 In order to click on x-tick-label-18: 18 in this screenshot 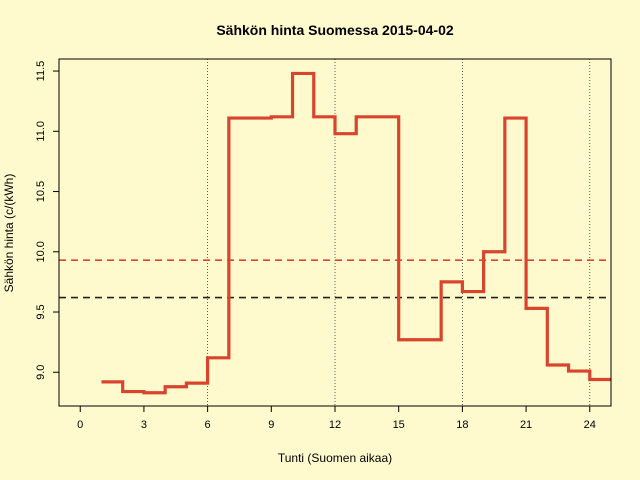, I will do `click(462, 425)`.